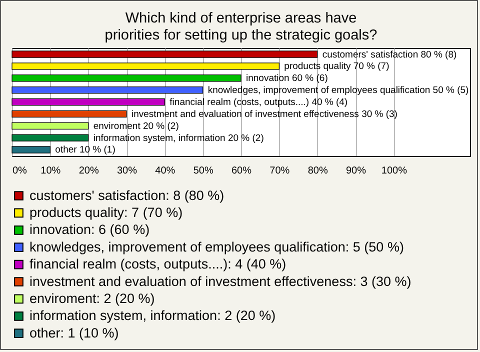 The width and height of the screenshot is (480, 352). What do you see at coordinates (178, 138) in the screenshot?
I see `data-label: information system, information 20 % (2)` at bounding box center [178, 138].